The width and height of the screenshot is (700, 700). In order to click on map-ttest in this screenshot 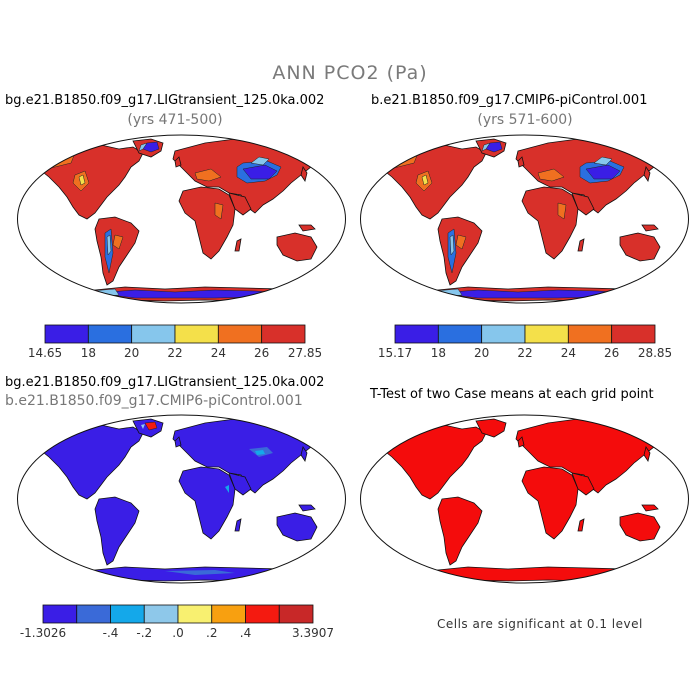, I will do `click(524, 499)`.